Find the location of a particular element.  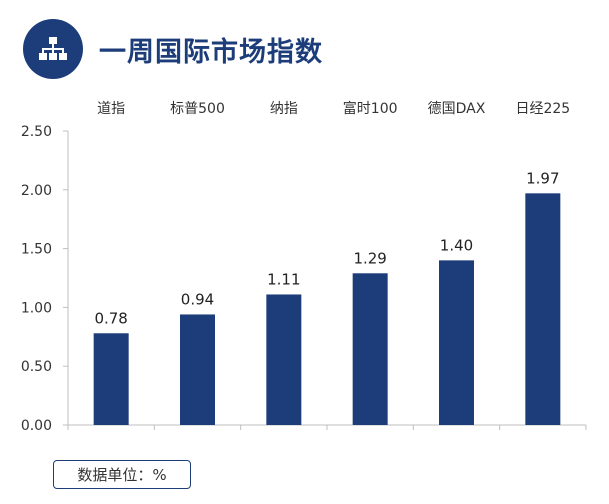

y-tick-label: 2.50 is located at coordinates (36, 132).